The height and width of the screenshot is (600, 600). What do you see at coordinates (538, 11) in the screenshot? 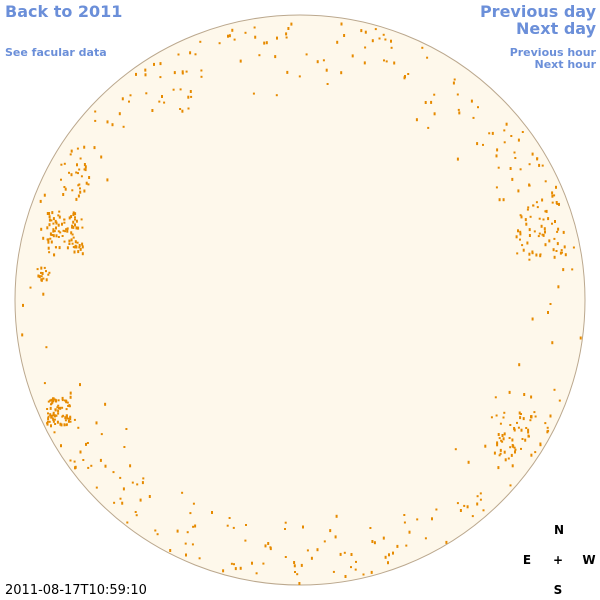
I see `previous-day-link: Previous day` at bounding box center [538, 11].